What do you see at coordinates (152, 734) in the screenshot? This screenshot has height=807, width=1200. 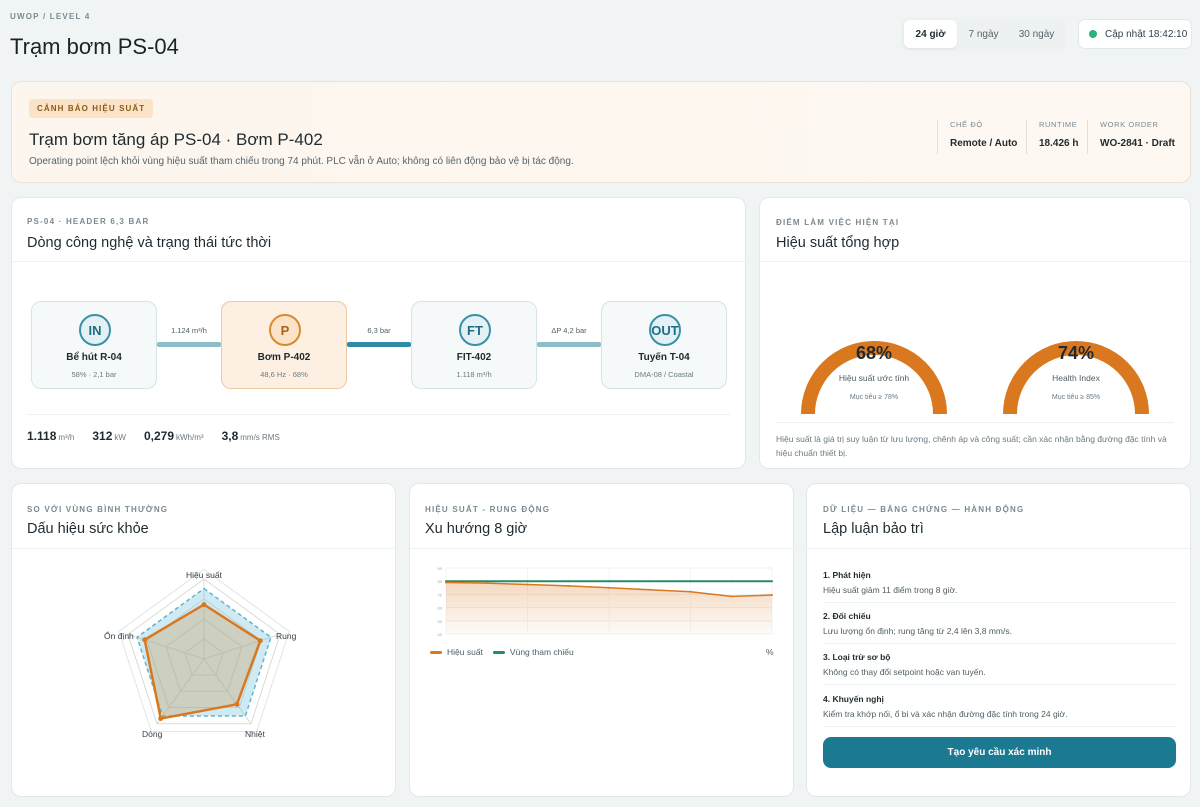 I see `radar-label: Dòng` at bounding box center [152, 734].